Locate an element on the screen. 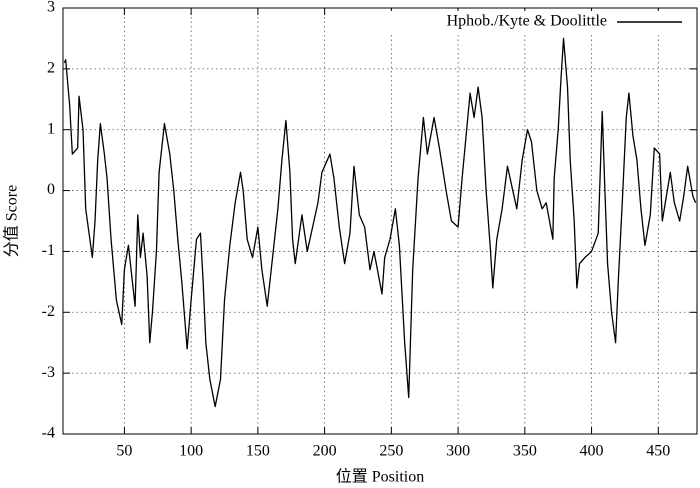 This screenshot has height=488, width=700. x-axis-title: 位置 Position is located at coordinates (380, 477).